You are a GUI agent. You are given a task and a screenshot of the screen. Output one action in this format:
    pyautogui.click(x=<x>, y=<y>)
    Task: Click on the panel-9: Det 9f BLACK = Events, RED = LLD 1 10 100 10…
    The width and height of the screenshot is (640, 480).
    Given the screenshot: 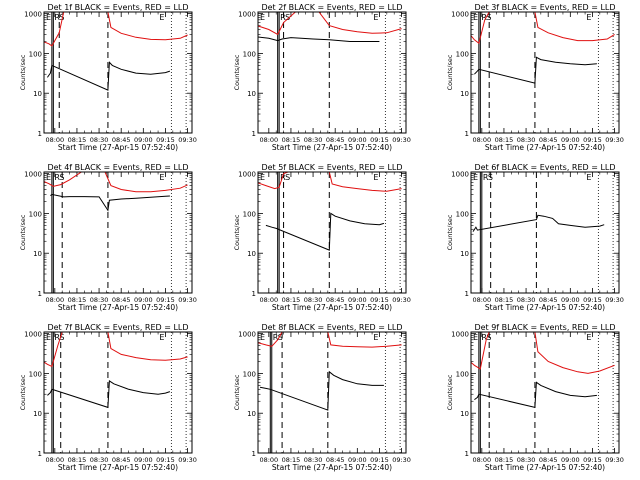 What is the action you would take?
    pyautogui.click(x=535, y=397)
    